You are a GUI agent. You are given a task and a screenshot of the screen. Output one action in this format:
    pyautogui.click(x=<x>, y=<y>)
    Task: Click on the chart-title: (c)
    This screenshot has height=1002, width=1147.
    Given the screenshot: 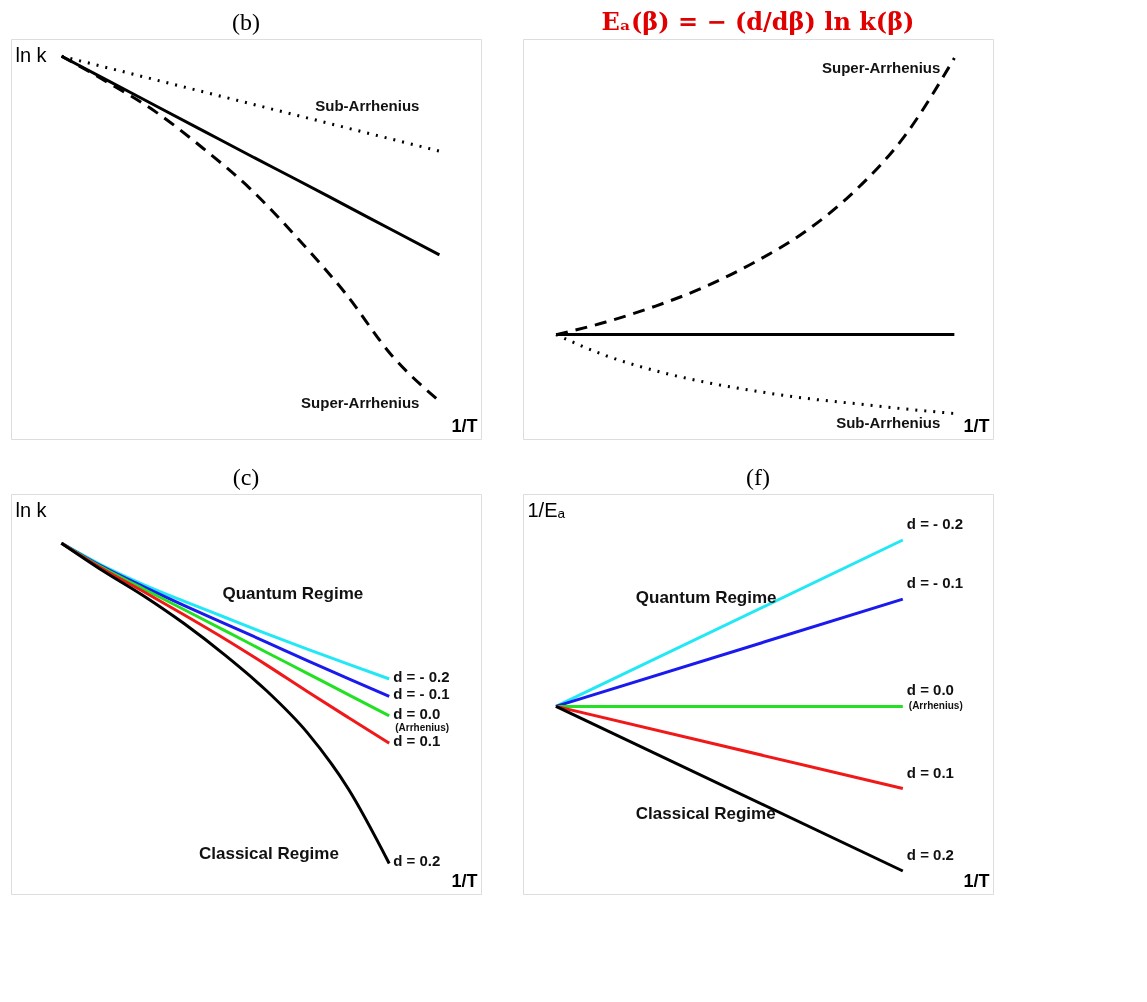 What is the action you would take?
    pyautogui.click(x=246, y=477)
    